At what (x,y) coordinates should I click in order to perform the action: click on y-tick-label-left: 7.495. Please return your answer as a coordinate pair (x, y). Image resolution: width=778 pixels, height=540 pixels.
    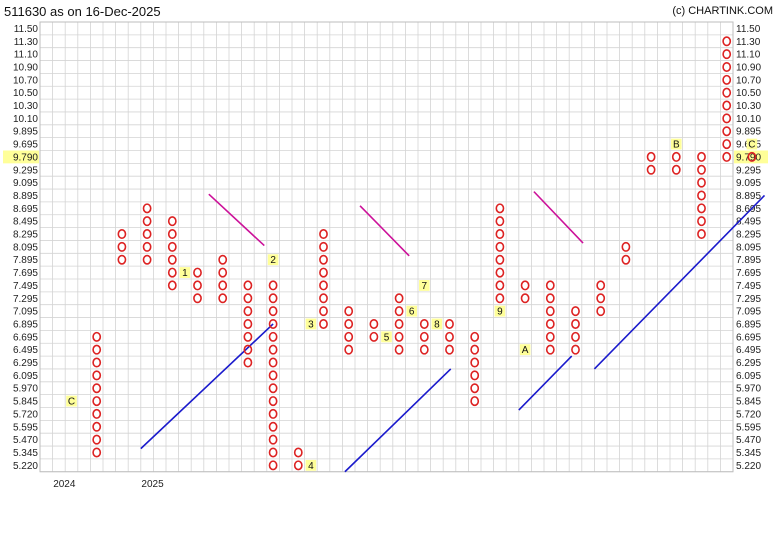
    Looking at the image, I should click on (25, 286).